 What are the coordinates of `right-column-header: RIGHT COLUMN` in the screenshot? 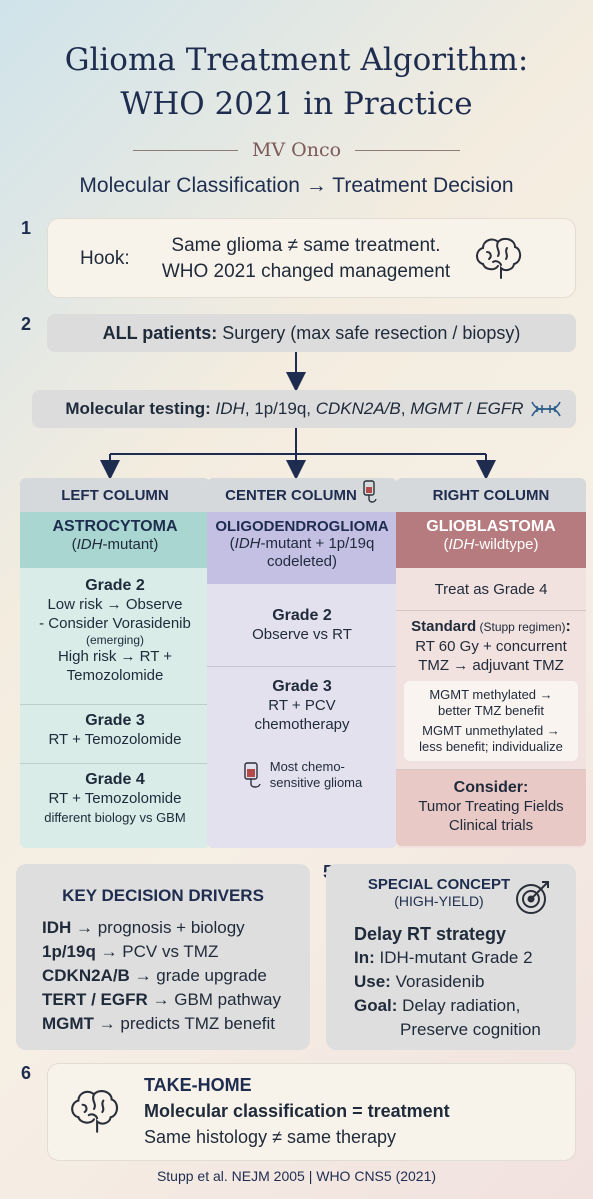 It's located at (491, 495).